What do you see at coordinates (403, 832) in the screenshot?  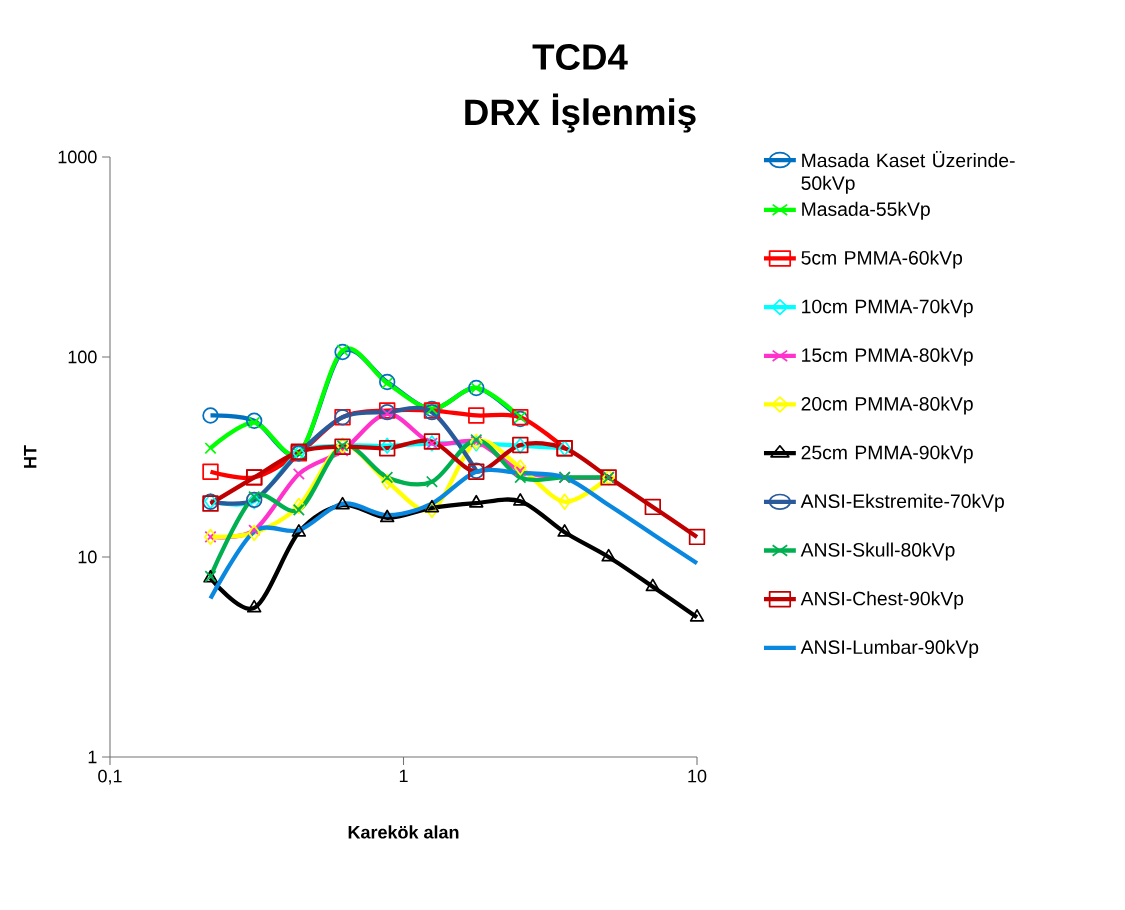 I see `x-axis-title: Karekök alan` at bounding box center [403, 832].